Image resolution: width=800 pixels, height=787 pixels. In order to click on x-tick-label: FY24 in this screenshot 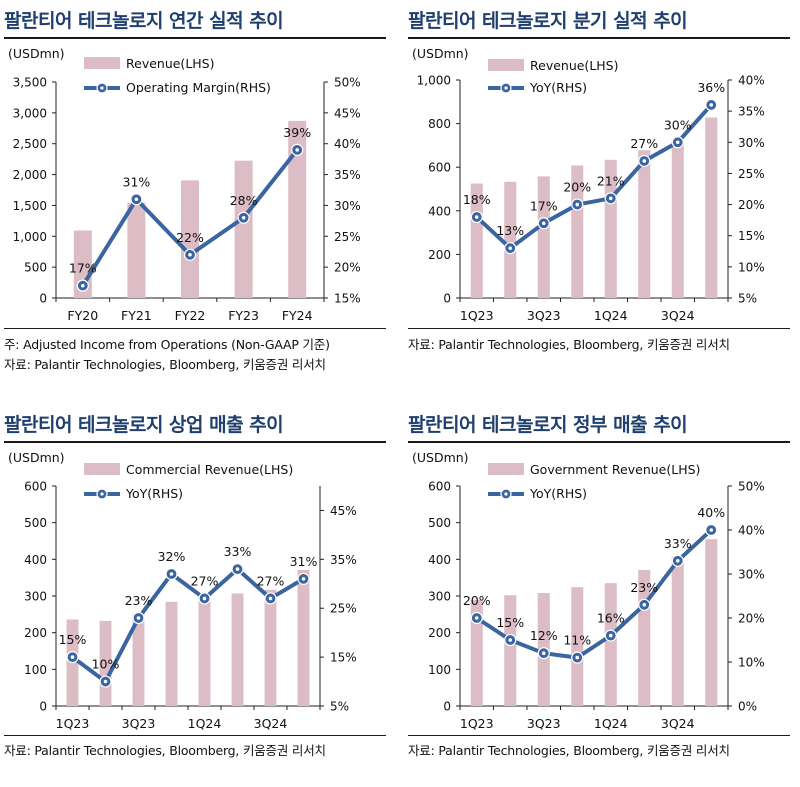, I will do `click(297, 315)`.